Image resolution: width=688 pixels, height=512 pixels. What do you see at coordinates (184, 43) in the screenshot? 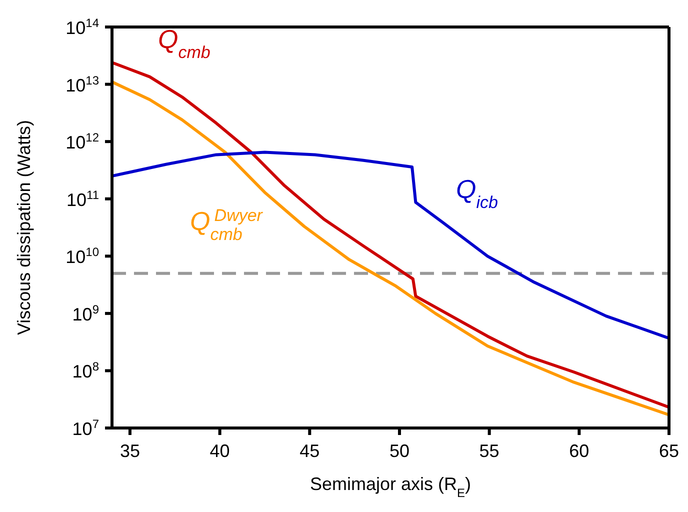
I see `series-label: Q$_{cmb}$` at bounding box center [184, 43].